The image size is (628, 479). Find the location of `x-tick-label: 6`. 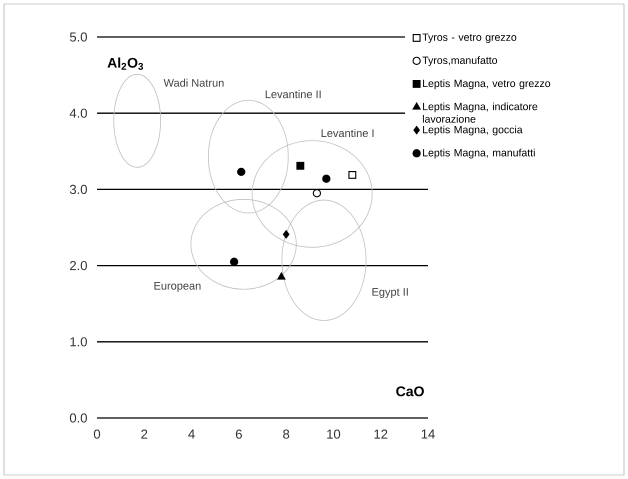

x-tick-label: 6 is located at coordinates (239, 434).